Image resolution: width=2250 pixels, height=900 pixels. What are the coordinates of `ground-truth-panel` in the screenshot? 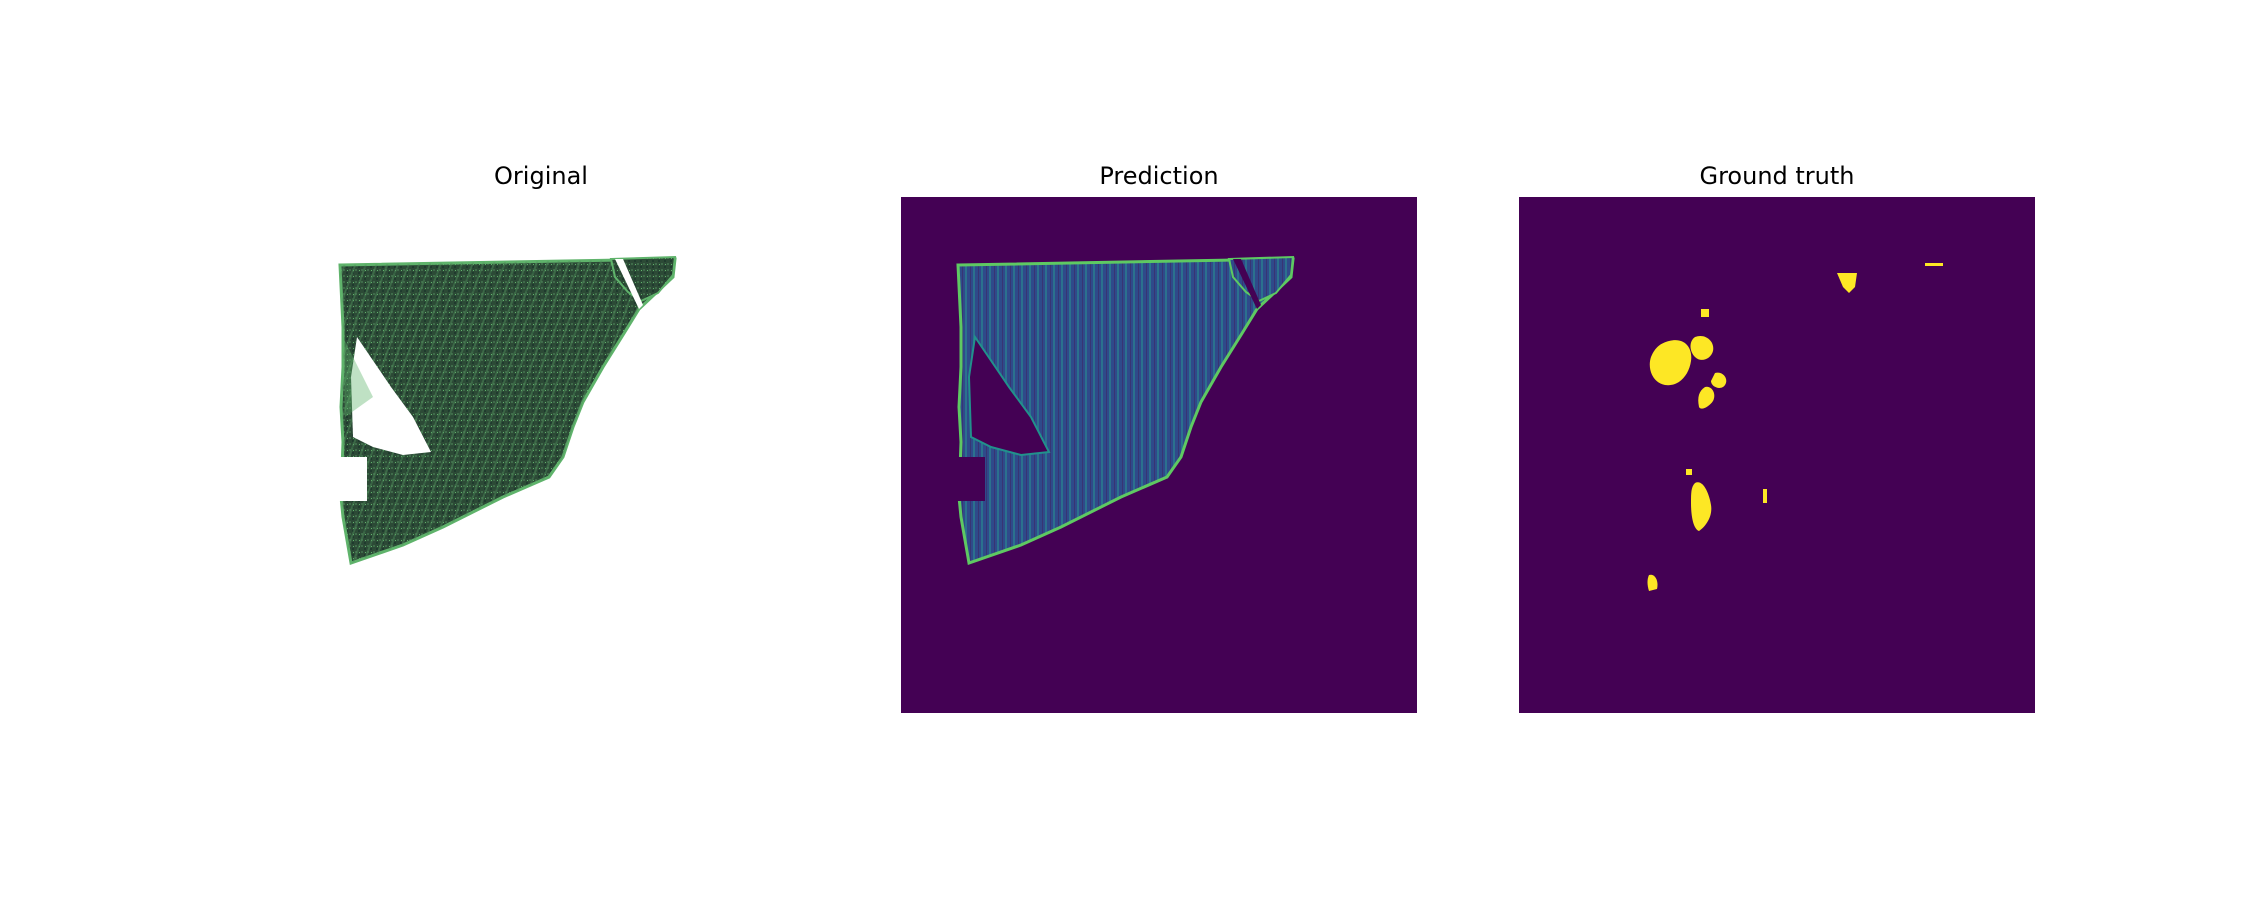 It's located at (1777, 455).